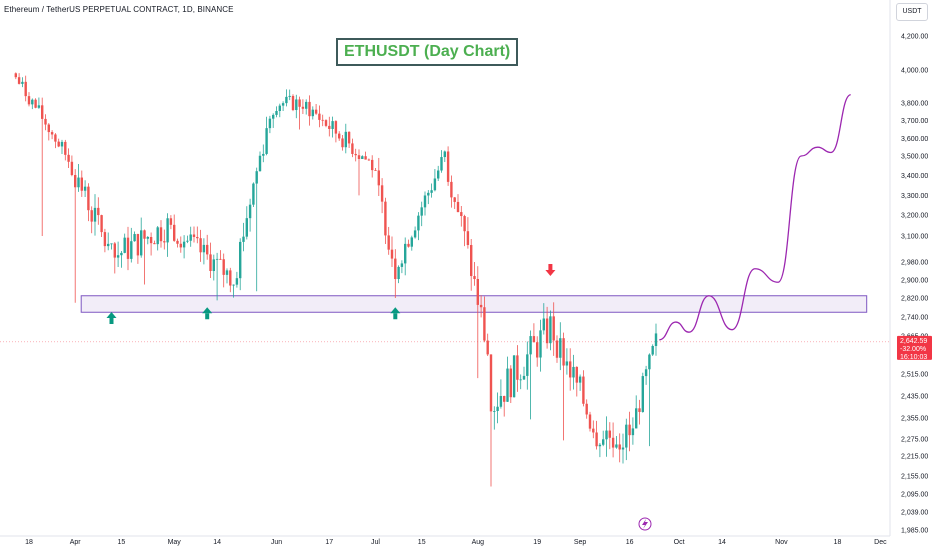 Image resolution: width=932 pixels, height=550 pixels. I want to click on projection-path, so click(755, 217).